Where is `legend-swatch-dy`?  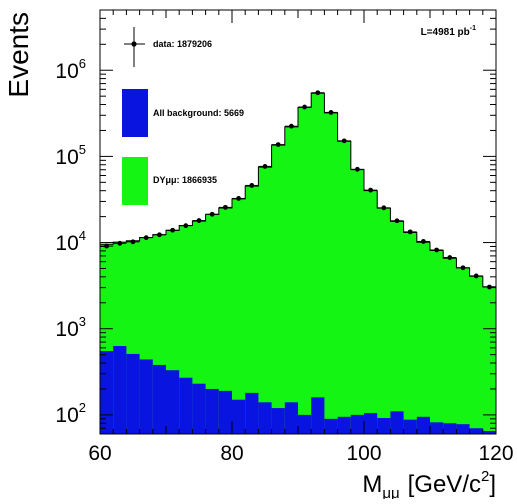 legend-swatch-dy is located at coordinates (135, 181).